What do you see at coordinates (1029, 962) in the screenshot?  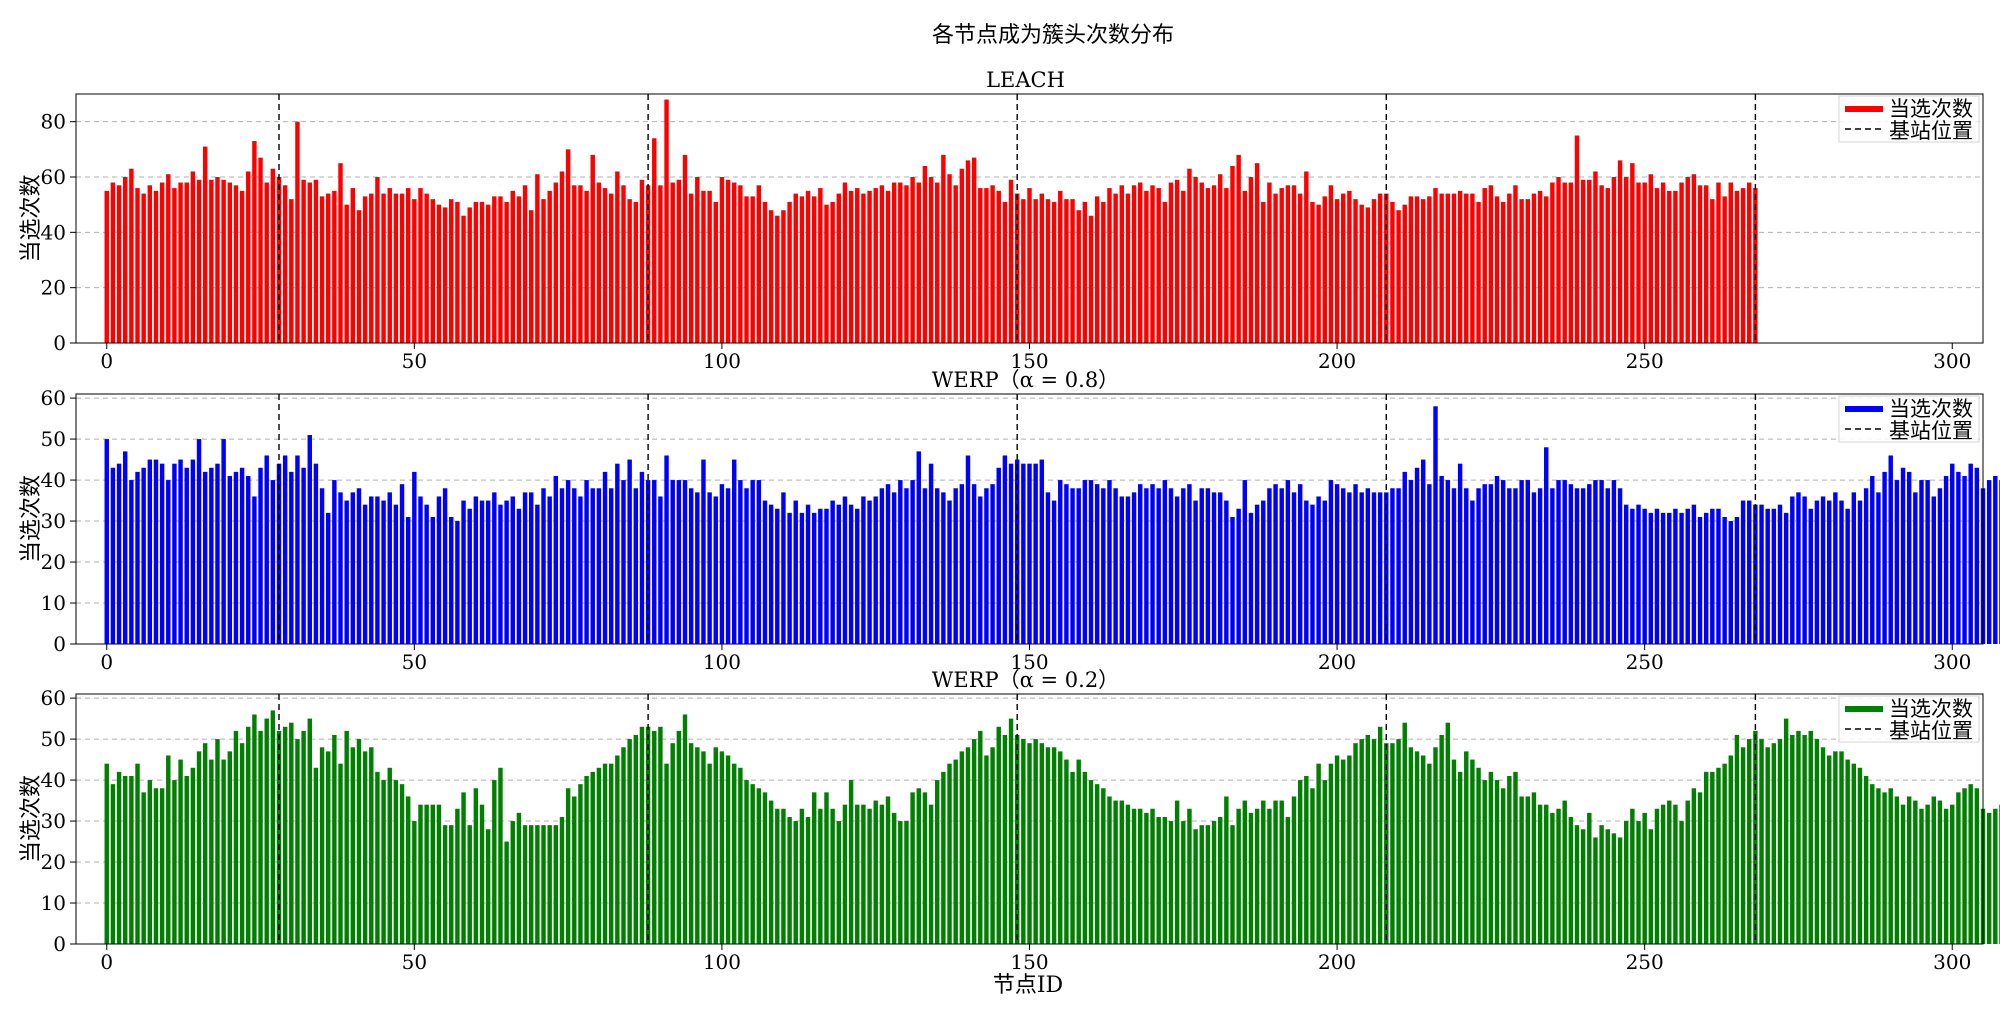 I see `x-tick-label: 150` at bounding box center [1029, 962].